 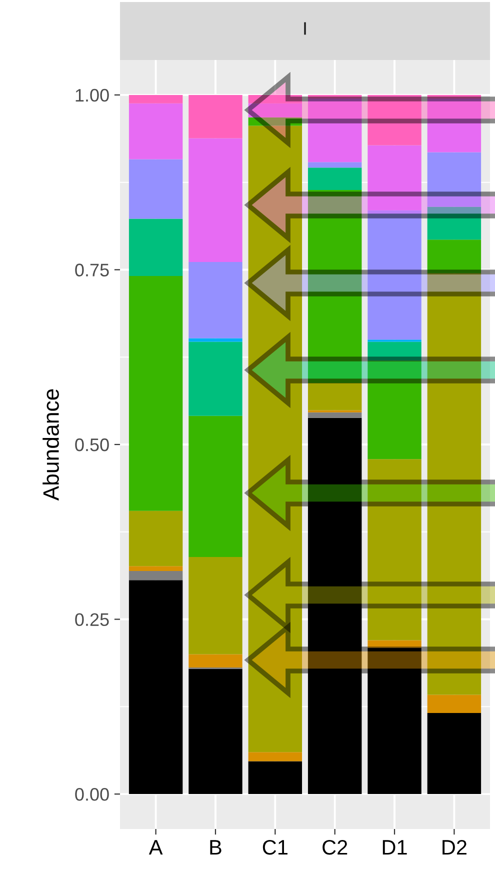 I want to click on x-tick-label: D1, so click(x=394, y=847).